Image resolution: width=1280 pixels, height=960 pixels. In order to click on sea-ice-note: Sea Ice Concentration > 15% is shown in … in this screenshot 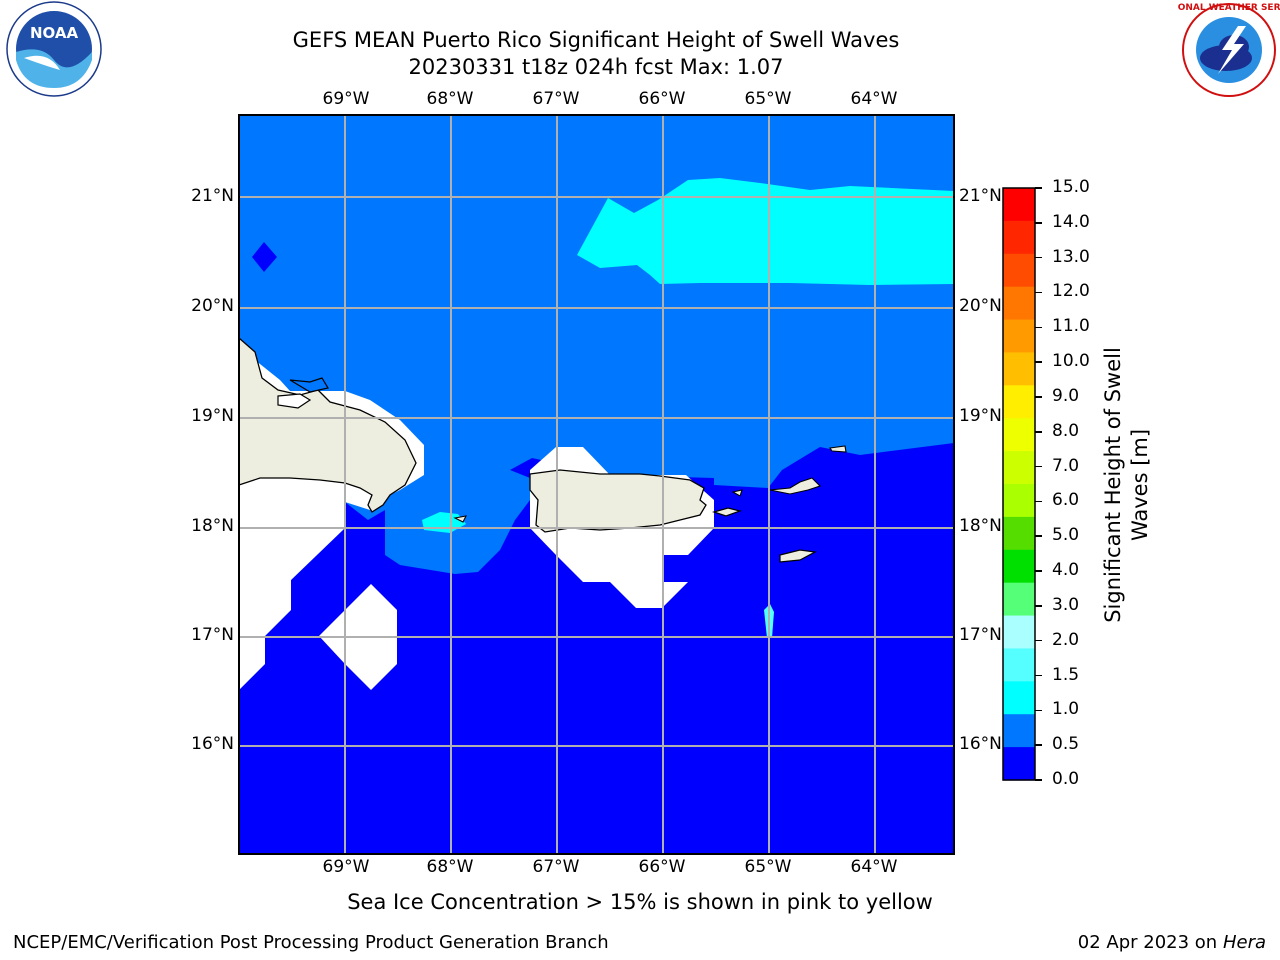, I will do `click(640, 902)`.